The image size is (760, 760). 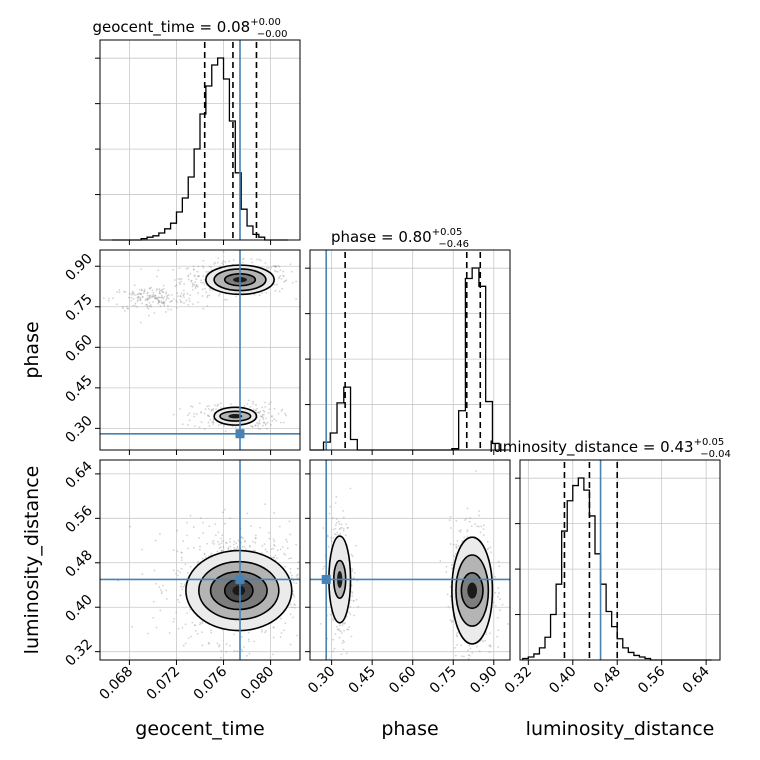 What do you see at coordinates (199, 729) in the screenshot?
I see `x-axis-label-geocent_time: geocent_time` at bounding box center [199, 729].